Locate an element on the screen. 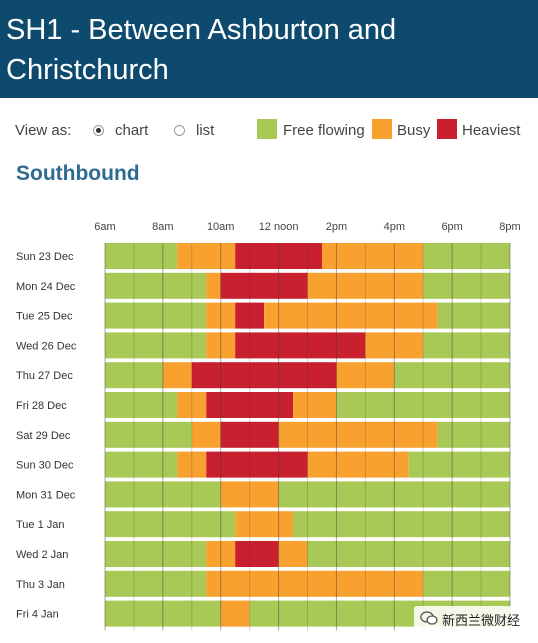 The height and width of the screenshot is (643, 538). chart-option-label: chart is located at coordinates (132, 130).